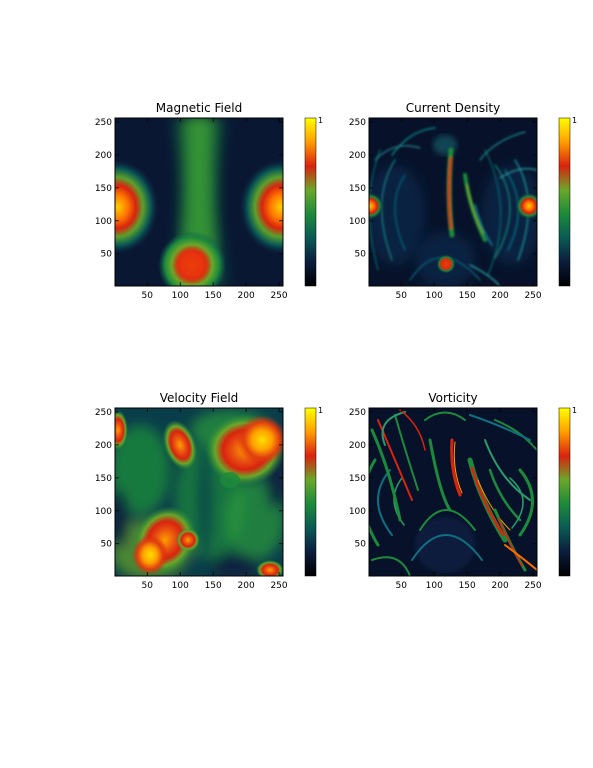  I want to click on panel-title: Current Density, so click(453, 108).